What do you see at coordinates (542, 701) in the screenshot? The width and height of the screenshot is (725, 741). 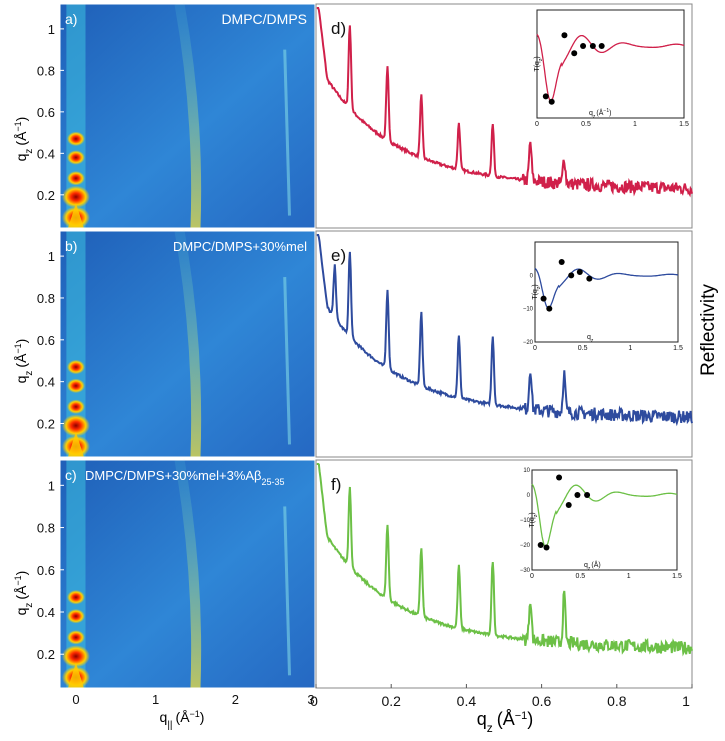 I see `x-tick-label: 0.6` at bounding box center [542, 701].